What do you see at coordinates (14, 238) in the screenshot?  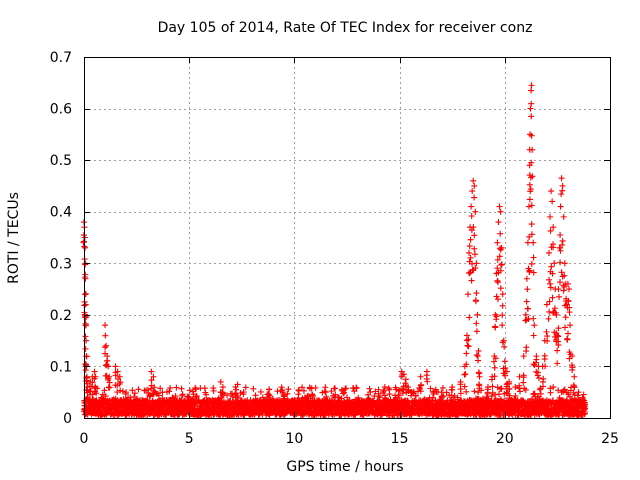 I see `y-axis-label: ROTI / TECUs` at bounding box center [14, 238].